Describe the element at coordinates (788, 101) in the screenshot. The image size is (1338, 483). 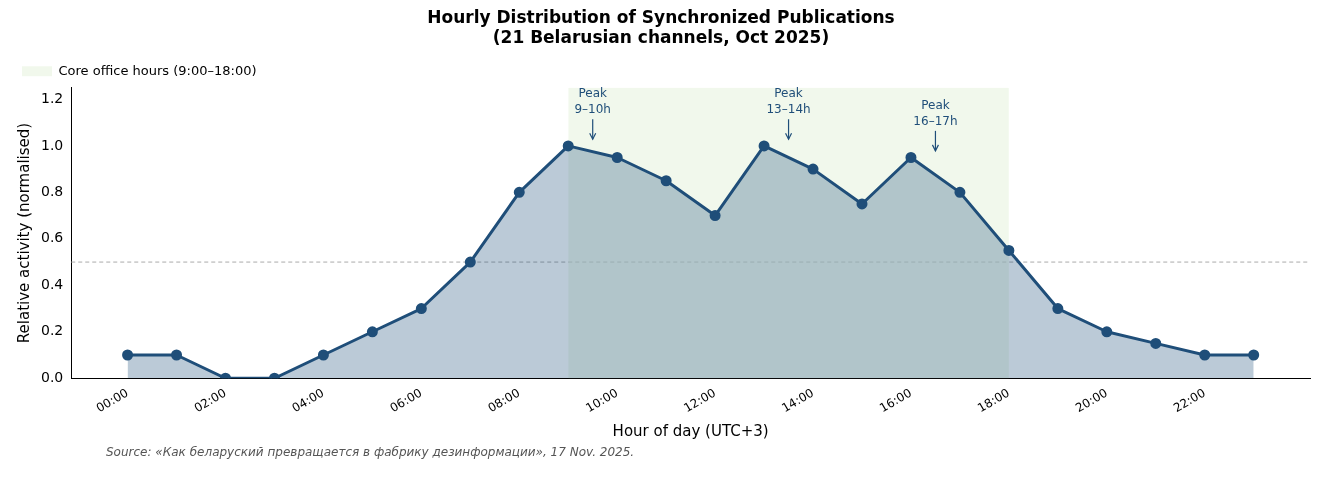
I see `annotation: Peak 13–14h` at that location.